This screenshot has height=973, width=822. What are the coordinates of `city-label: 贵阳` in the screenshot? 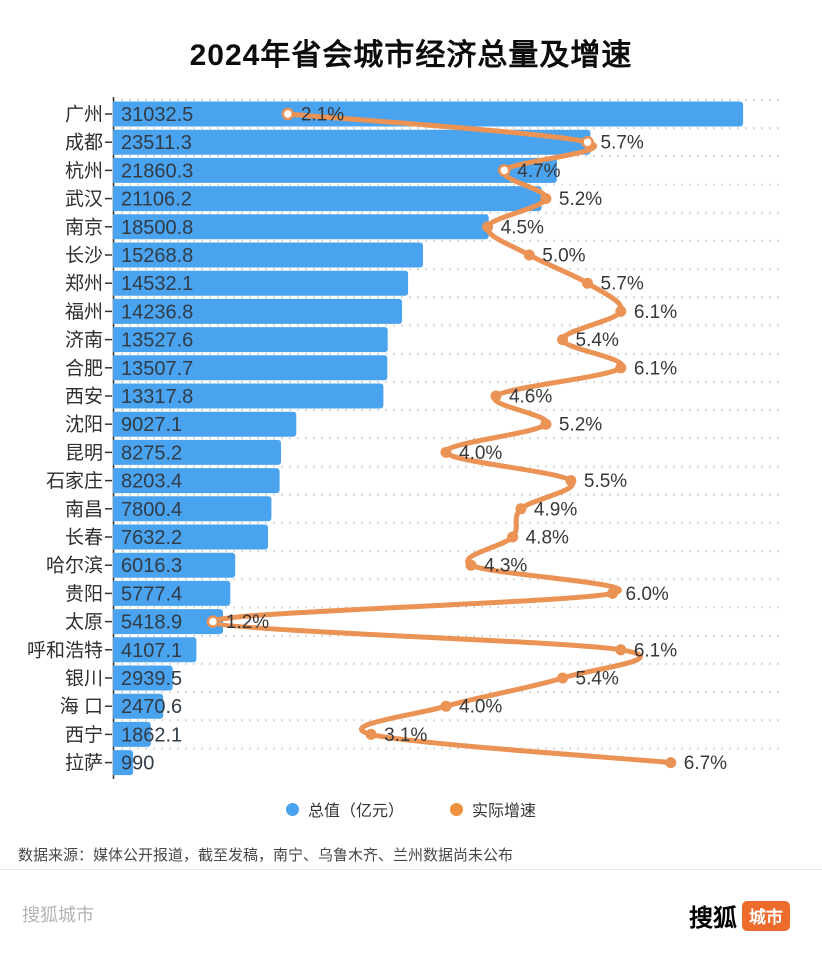 It's located at (84, 594).